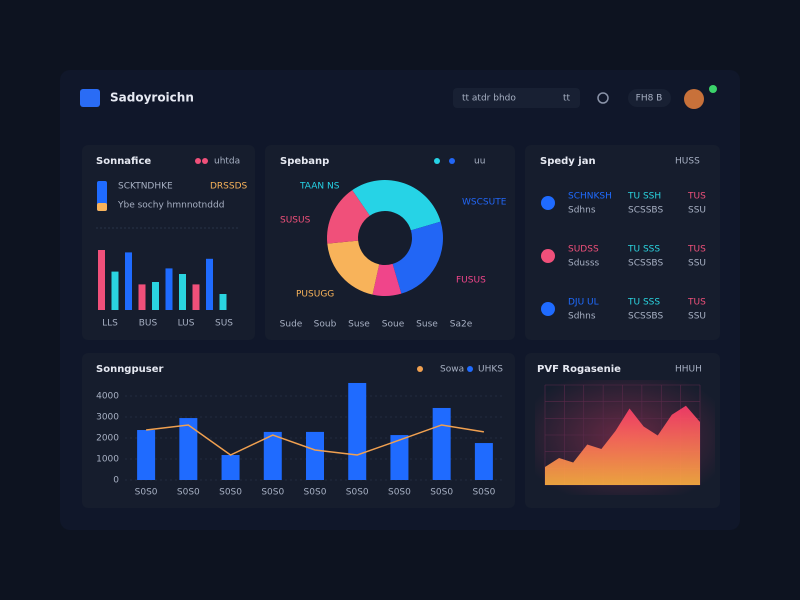 The width and height of the screenshot is (800, 600). I want to click on pill-button, so click(649, 98).